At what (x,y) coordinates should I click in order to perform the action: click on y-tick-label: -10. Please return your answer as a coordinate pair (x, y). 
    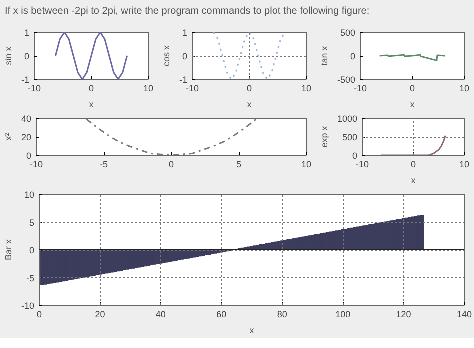
    Looking at the image, I should click on (28, 306).